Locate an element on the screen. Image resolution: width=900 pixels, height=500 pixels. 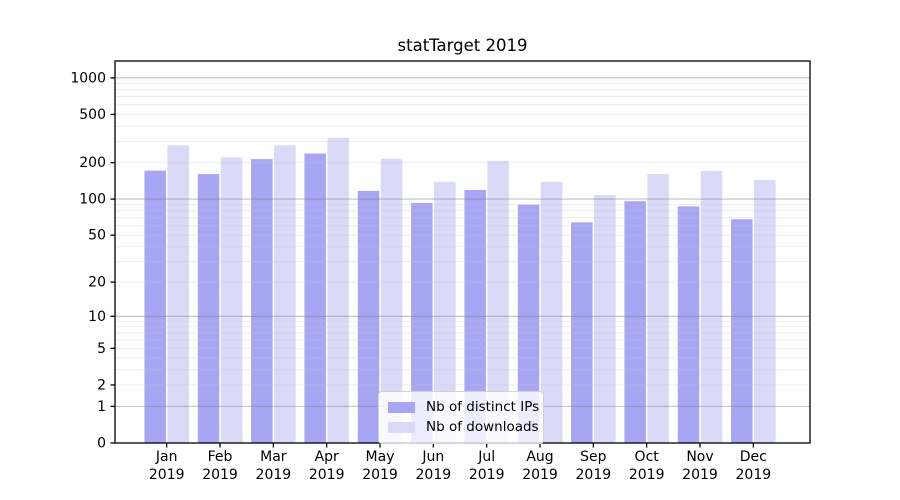
y-tick-label-5: 5 is located at coordinates (101, 349).